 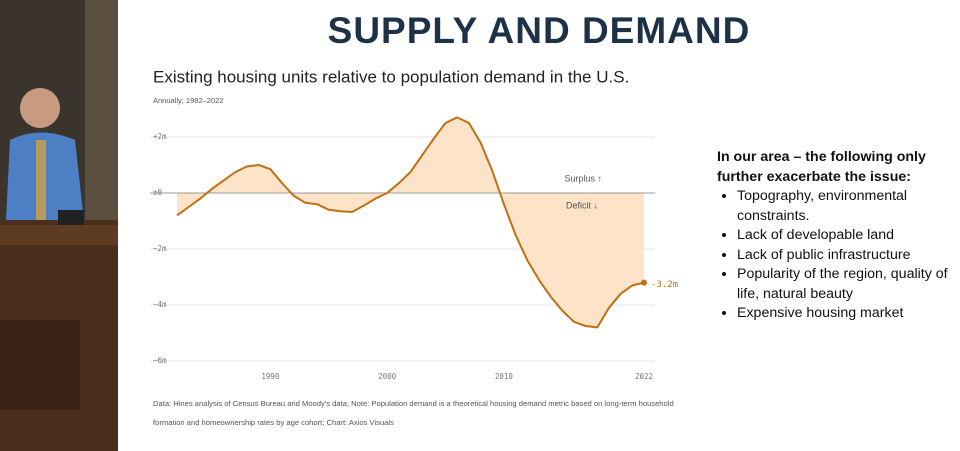 What do you see at coordinates (844, 314) in the screenshot?
I see `bullet: Expensive housing market` at bounding box center [844, 314].